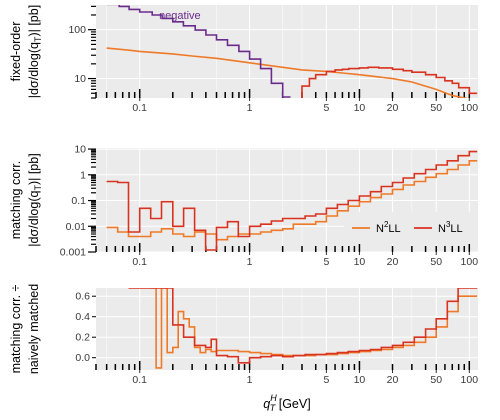 Image resolution: width=500 pixels, height=420 pixels. I want to click on y-tick-label: 0.01, so click(76, 227).